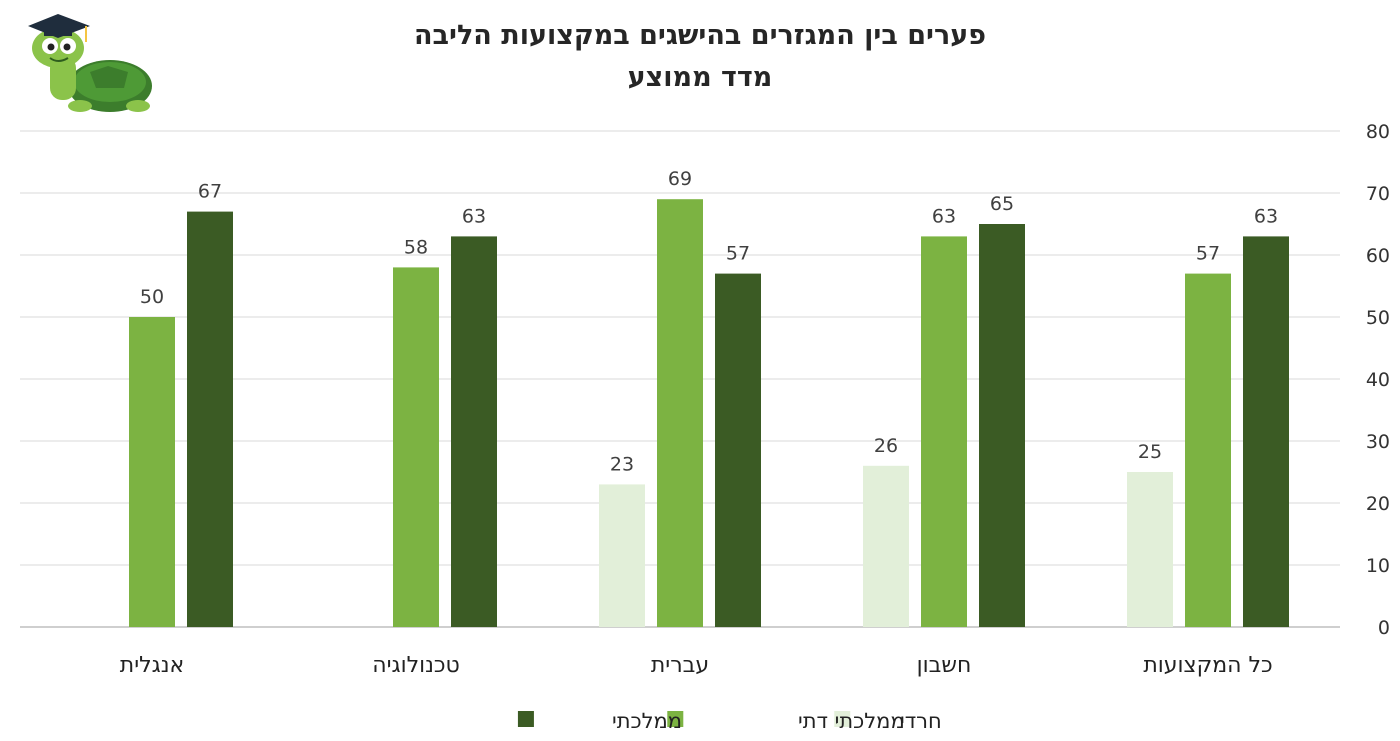 The width and height of the screenshot is (1400, 741). Describe the element at coordinates (1378, 194) in the screenshot. I see `y-tick-label: 70` at that location.